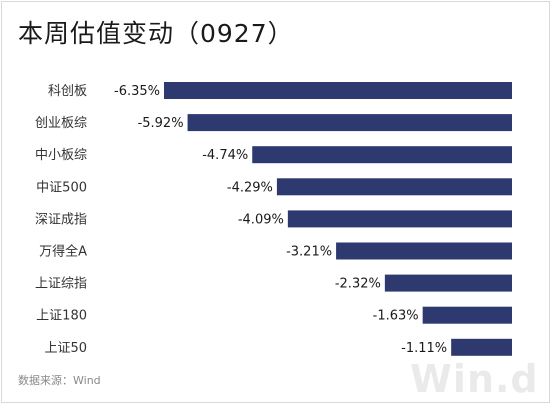  What do you see at coordinates (161, 123) in the screenshot?
I see `value-label: -5.92%` at bounding box center [161, 123].